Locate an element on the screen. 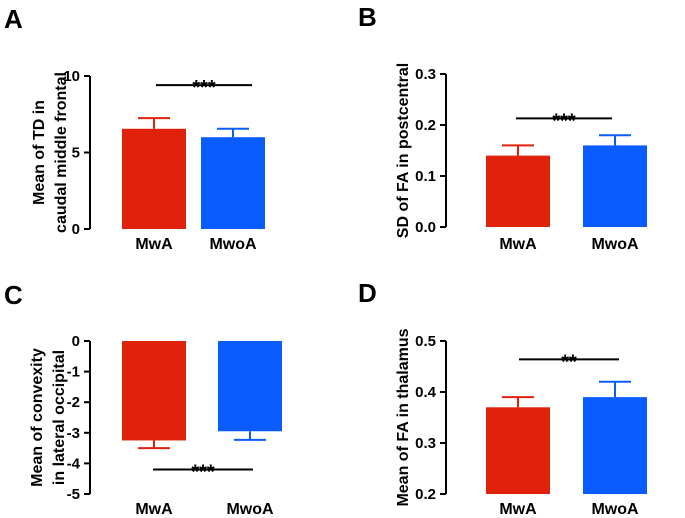 The image size is (685, 518). y-tick-label: -4 is located at coordinates (74, 463).